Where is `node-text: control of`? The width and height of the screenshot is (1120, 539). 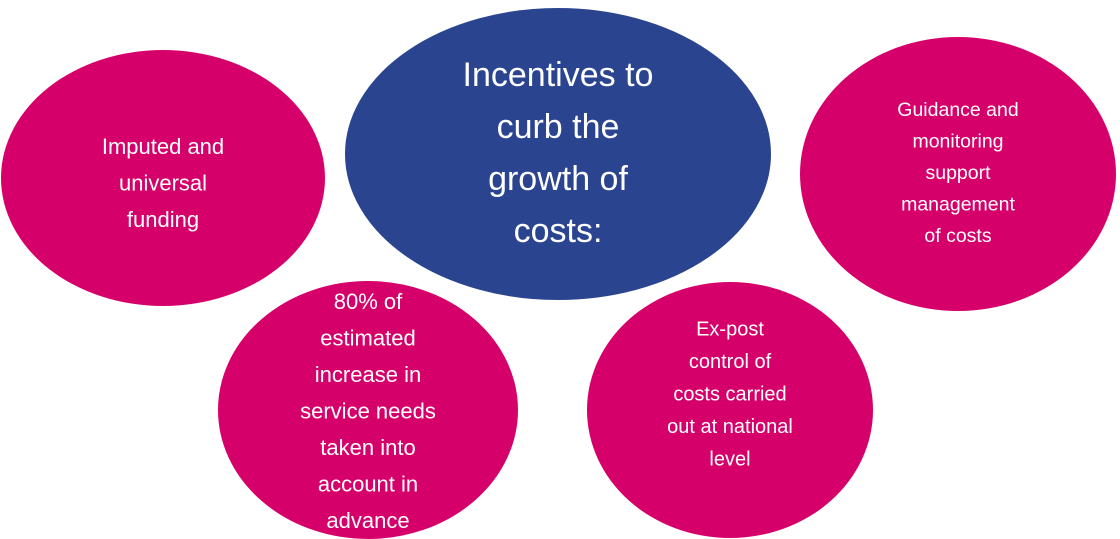
node-text: control of is located at coordinates (730, 362).